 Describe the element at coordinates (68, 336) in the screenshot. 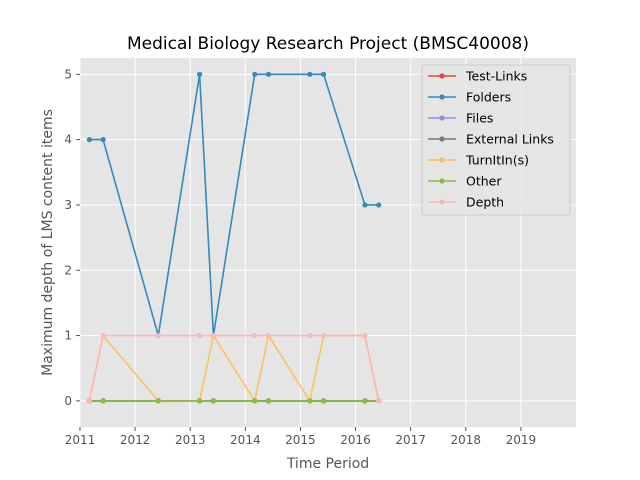

I see `y-tick-label: 1` at that location.